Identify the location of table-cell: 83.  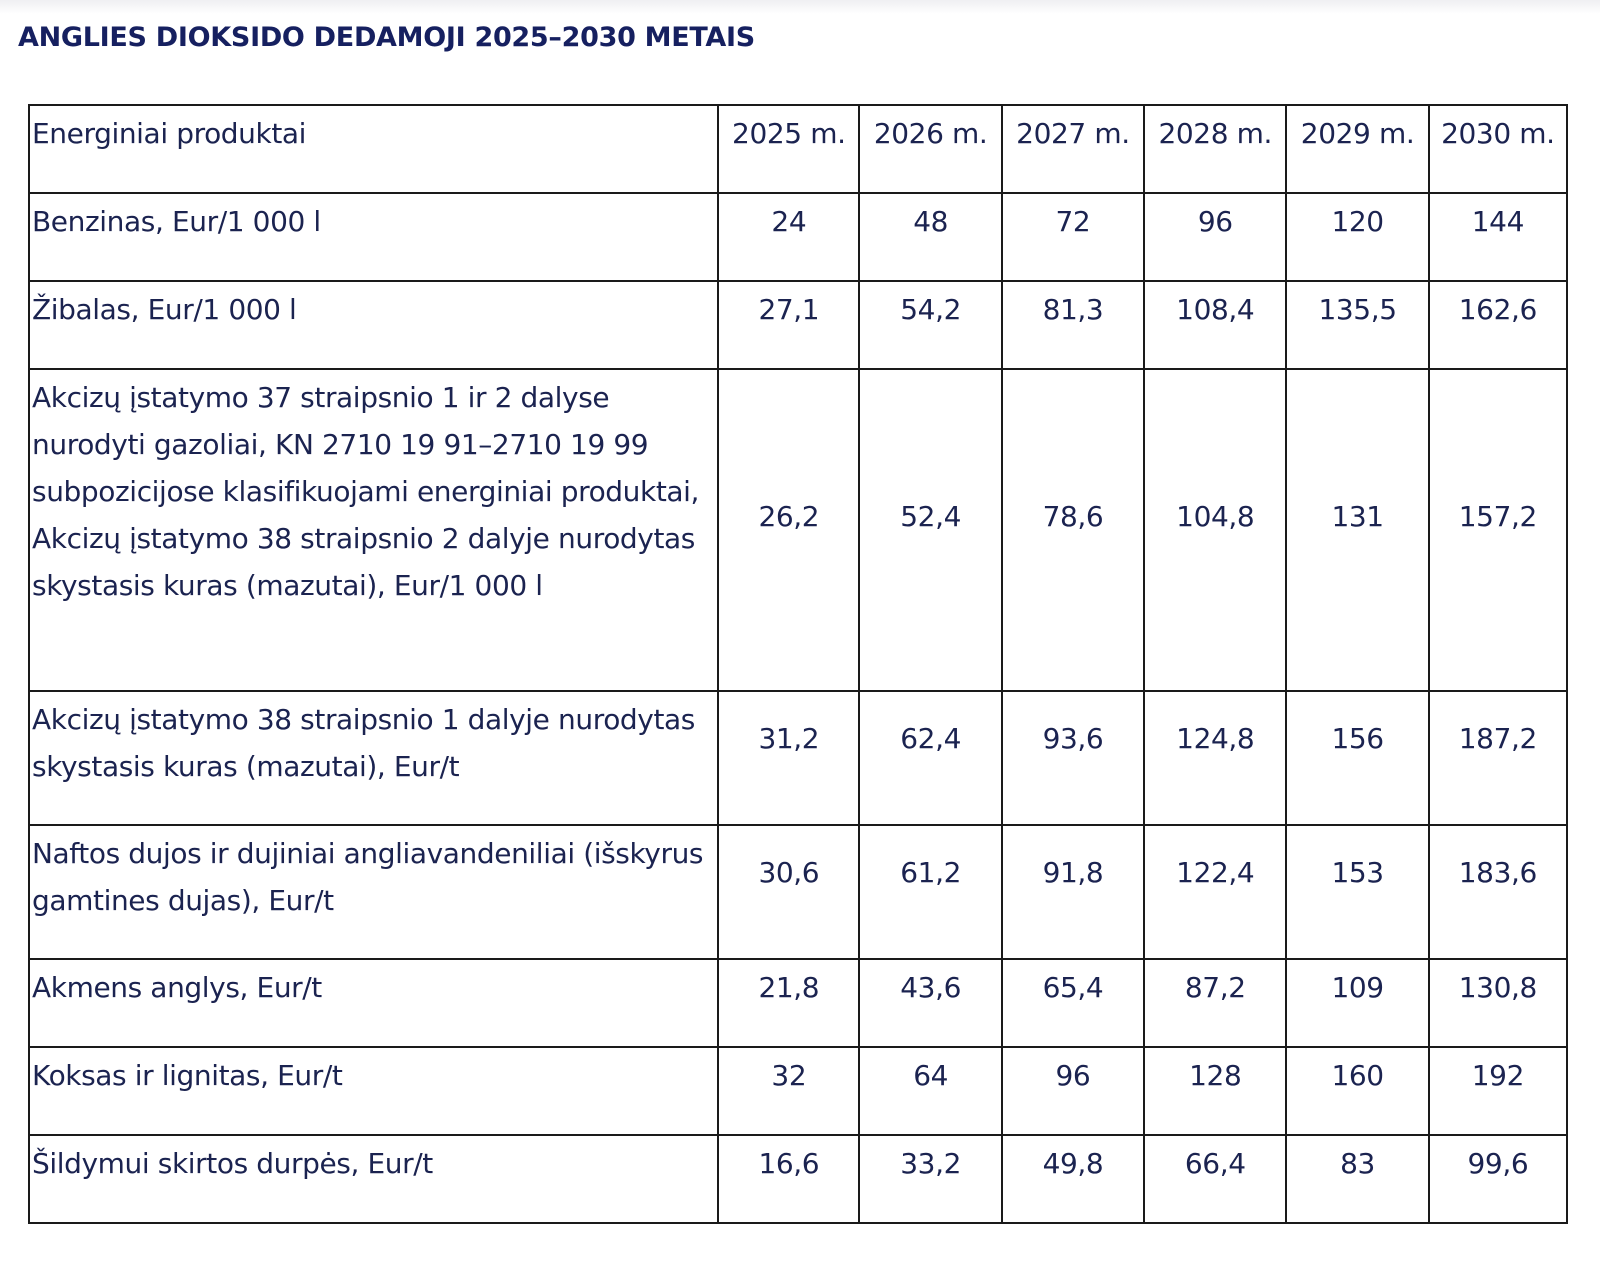
(1357, 1179).